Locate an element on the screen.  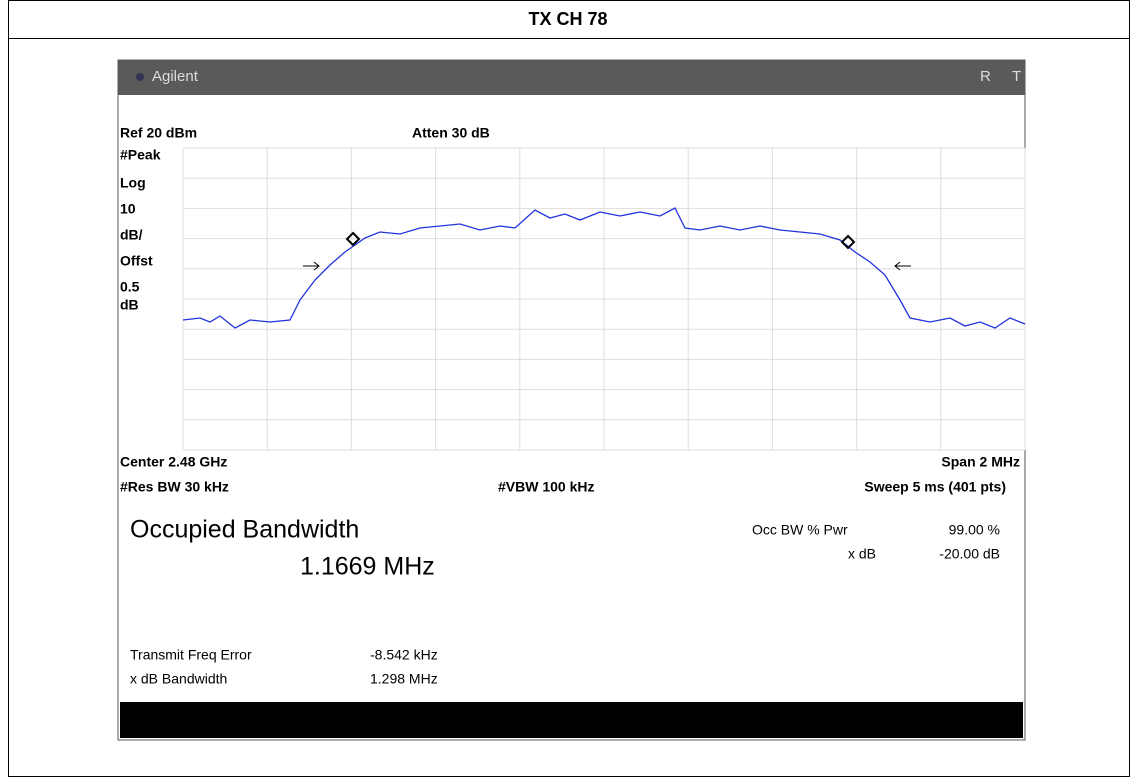
row-label: x dB Bandwidth is located at coordinates (178, 679).